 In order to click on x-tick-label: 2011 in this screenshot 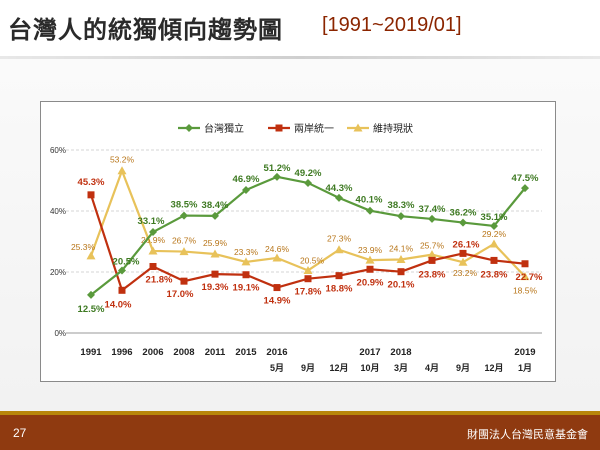, I will do `click(215, 352)`.